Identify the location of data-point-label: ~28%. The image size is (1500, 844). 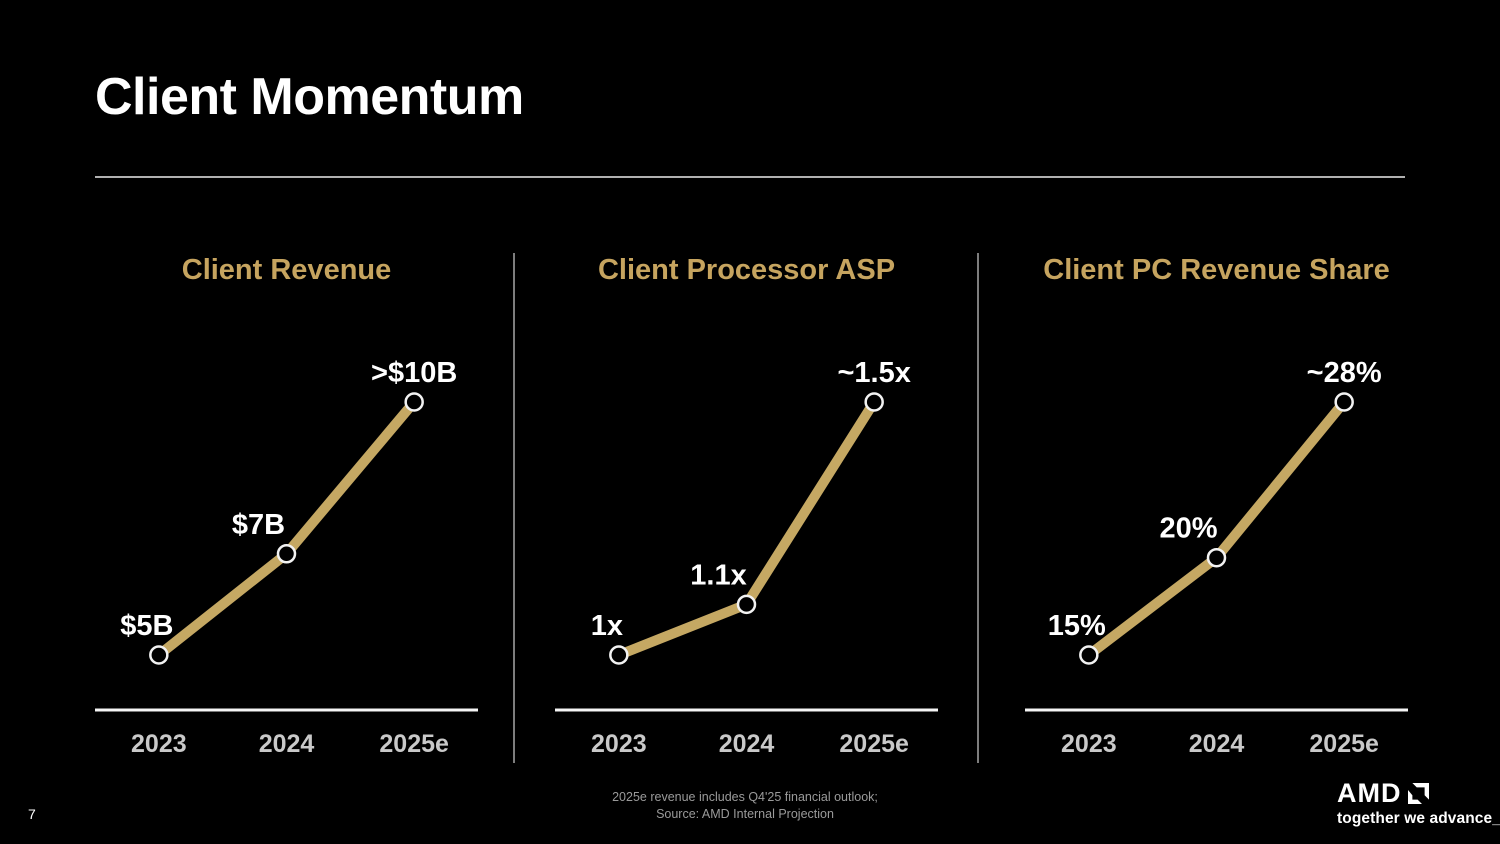
(1344, 373).